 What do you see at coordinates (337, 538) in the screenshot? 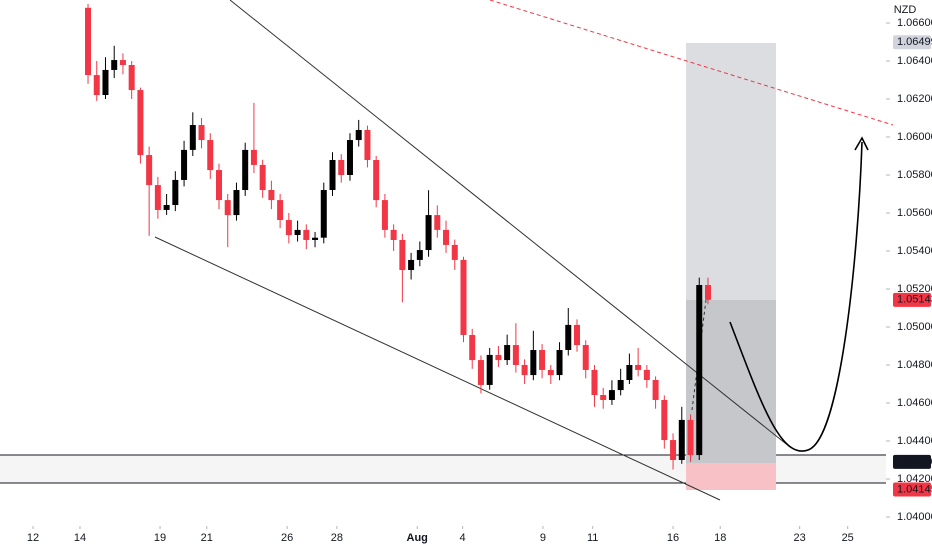
I see `x-tick-label: 28` at bounding box center [337, 538].